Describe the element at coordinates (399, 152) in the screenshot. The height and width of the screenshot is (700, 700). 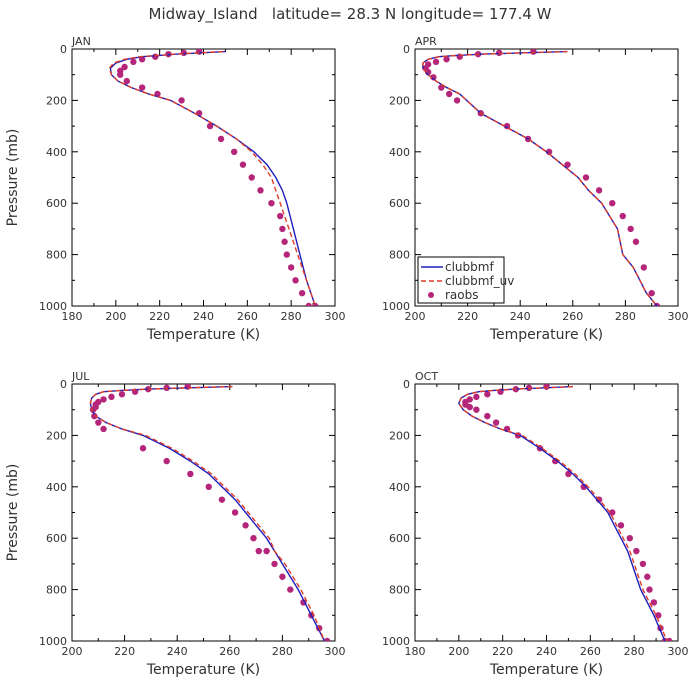
I see `y-tick-label-apr: 400` at that location.